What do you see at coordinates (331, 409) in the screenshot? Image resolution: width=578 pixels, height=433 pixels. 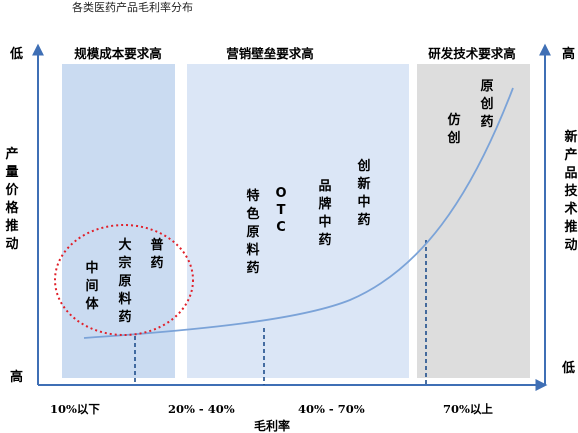 I see `x-tick-3: 40% - 70%` at bounding box center [331, 409].